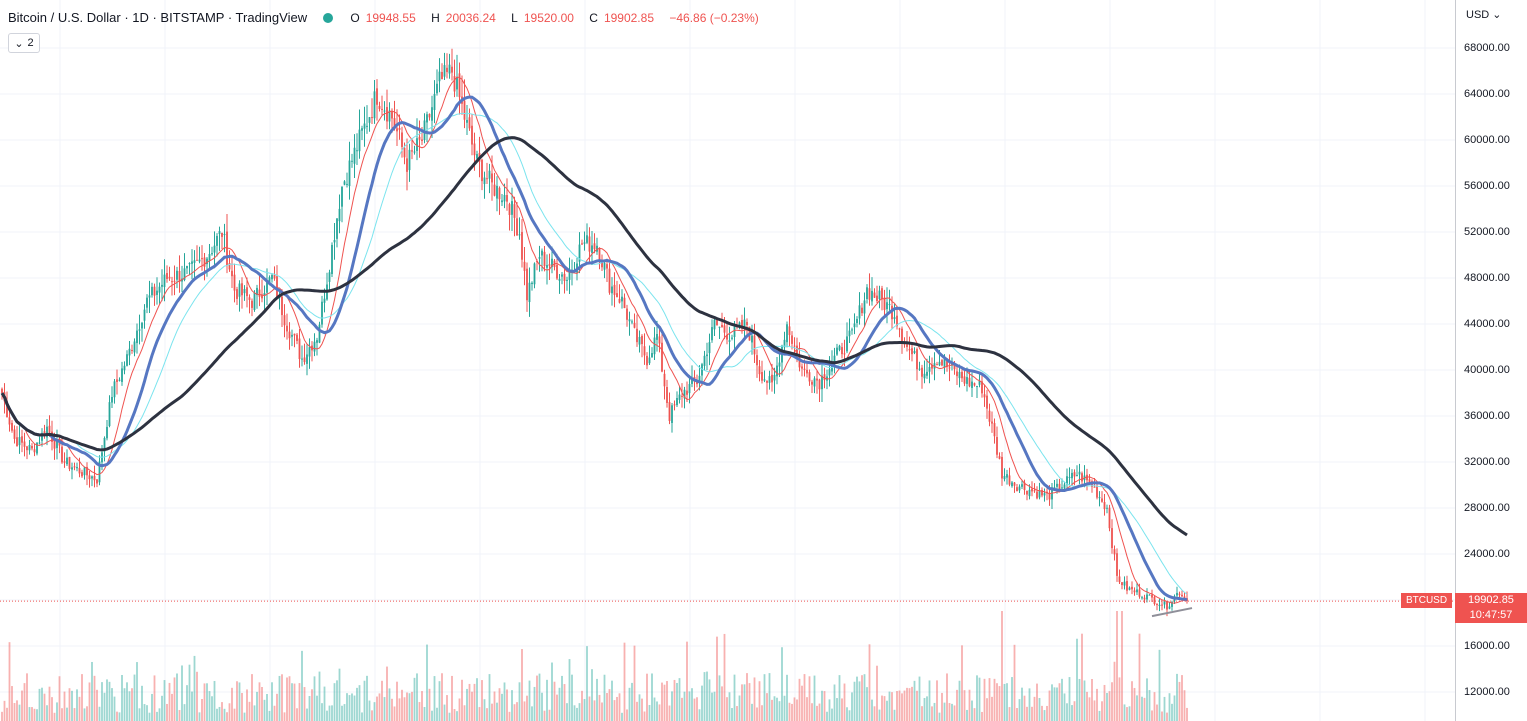  Describe the element at coordinates (1487, 324) in the screenshot. I see `price-tick-label: 44000.00` at that location.